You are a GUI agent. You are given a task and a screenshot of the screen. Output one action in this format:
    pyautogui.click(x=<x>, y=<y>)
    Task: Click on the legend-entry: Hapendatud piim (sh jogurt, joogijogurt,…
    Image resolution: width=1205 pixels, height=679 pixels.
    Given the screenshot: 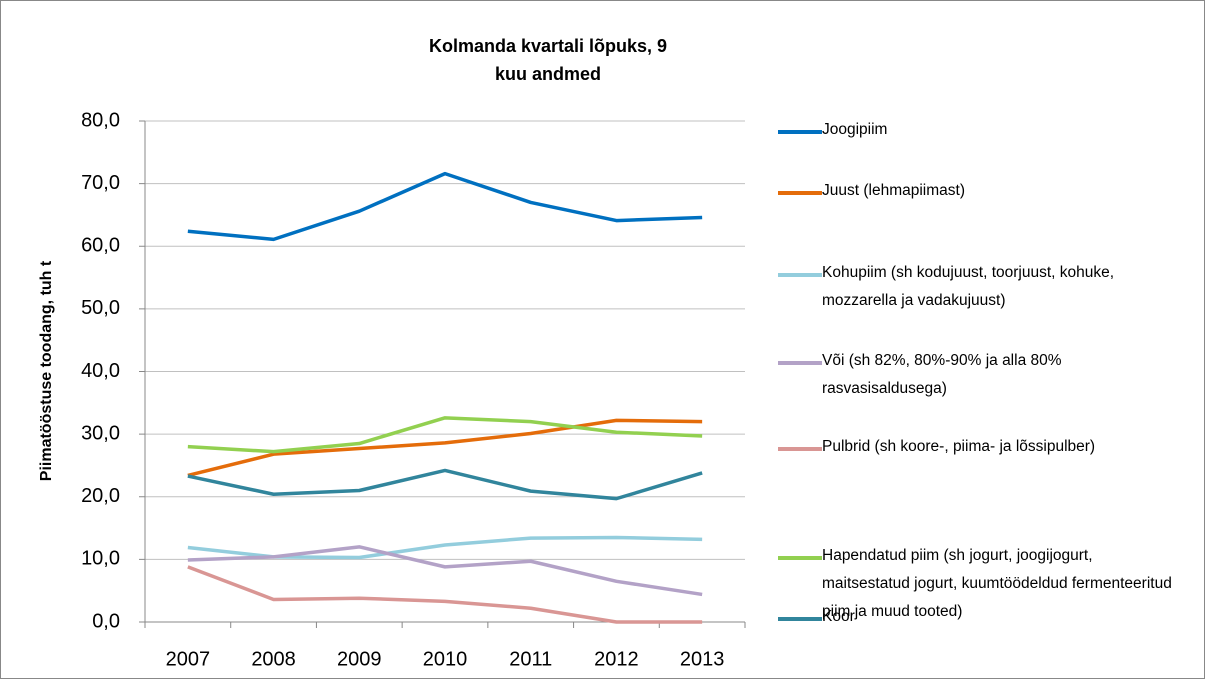 What is the action you would take?
    pyautogui.click(x=978, y=586)
    